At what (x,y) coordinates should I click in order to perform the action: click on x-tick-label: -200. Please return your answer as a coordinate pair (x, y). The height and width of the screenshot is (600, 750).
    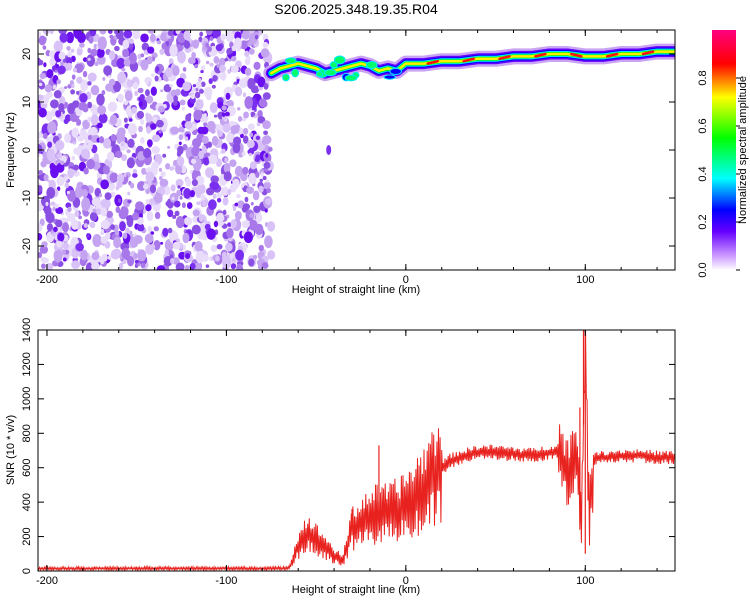
    Looking at the image, I should click on (47, 581).